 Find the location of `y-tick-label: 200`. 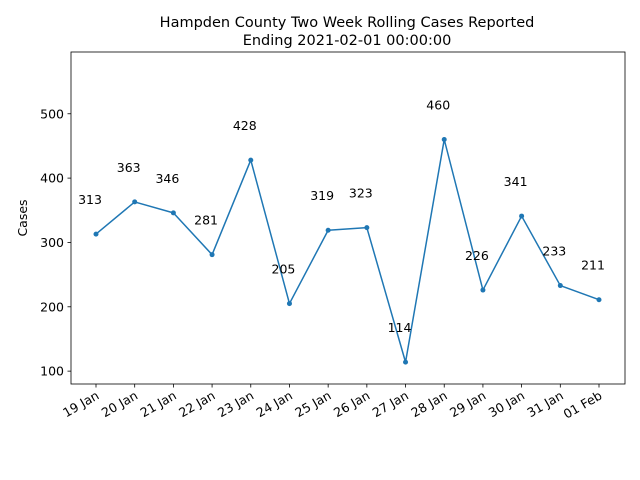

y-tick-label: 200 is located at coordinates (52, 306).